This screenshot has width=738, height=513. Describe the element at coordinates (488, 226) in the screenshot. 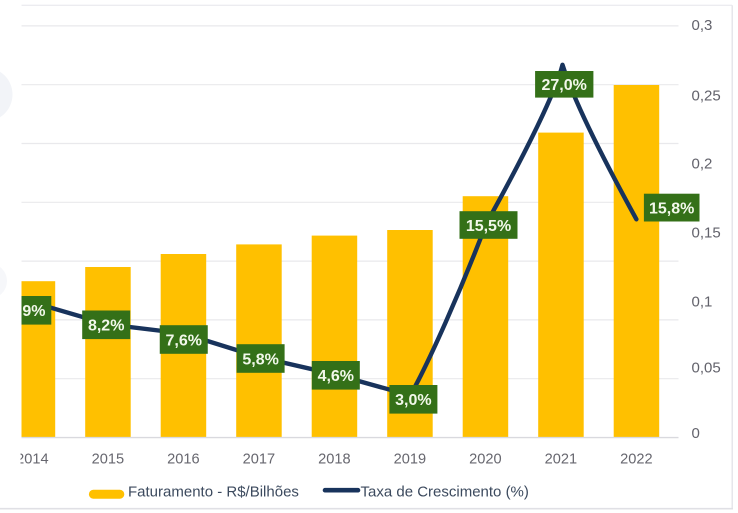

I see `svg-text: 15,5%` at that location.